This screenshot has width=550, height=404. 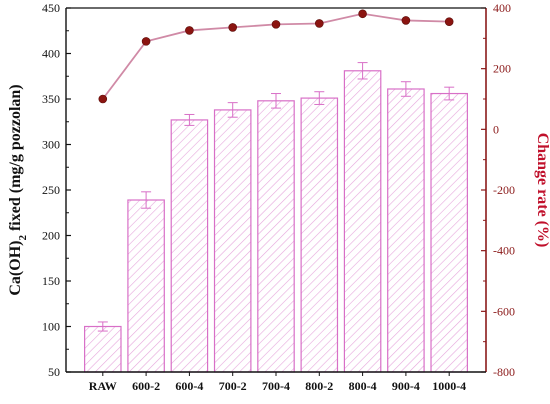 What do you see at coordinates (54, 372) in the screenshot?
I see `y-left-tick-label-50: 50` at bounding box center [54, 372].